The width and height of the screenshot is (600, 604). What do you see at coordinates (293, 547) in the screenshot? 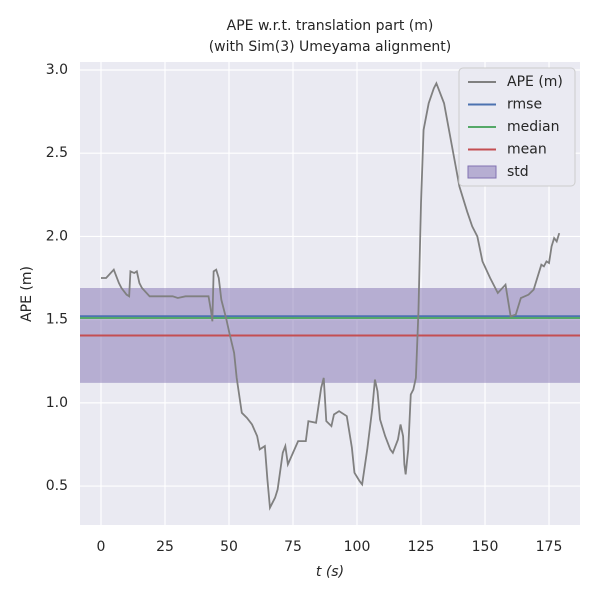
I see `x-tick-label: 75` at bounding box center [293, 547].